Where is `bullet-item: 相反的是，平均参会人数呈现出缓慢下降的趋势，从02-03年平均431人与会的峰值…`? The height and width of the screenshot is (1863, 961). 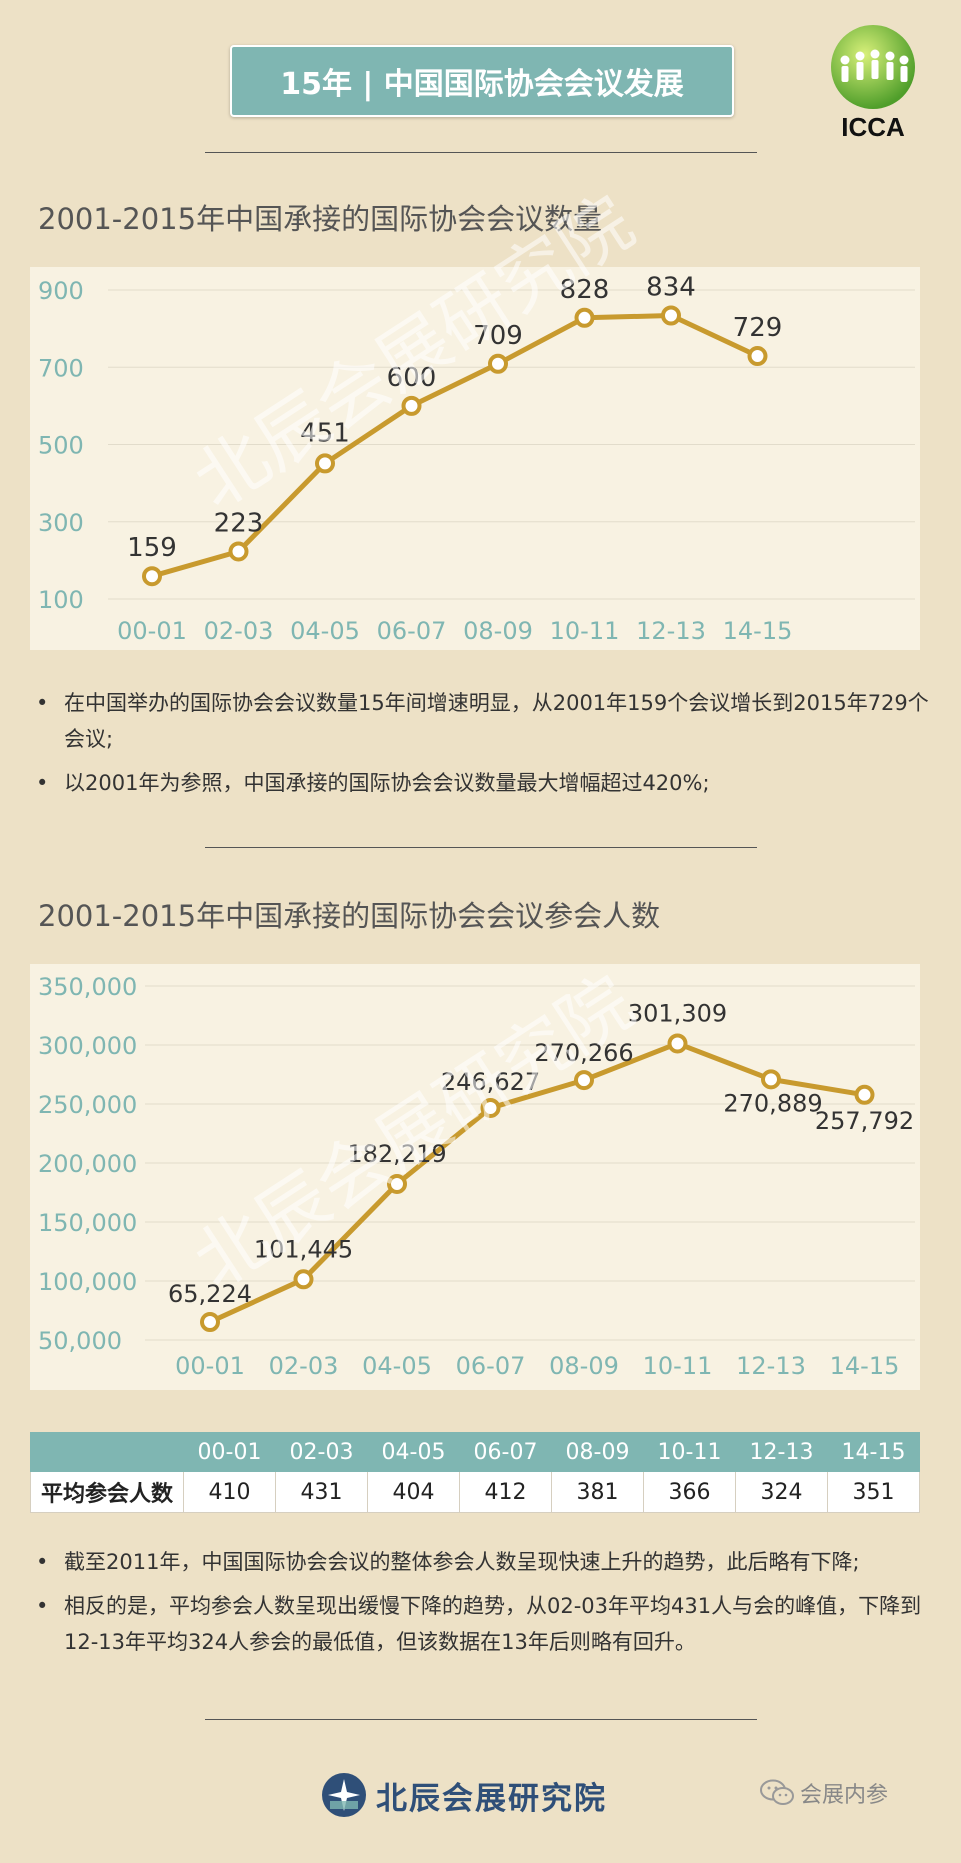
bullet-item: 相反的是，平均参会人数呈现出缓慢下降的趋势，从02-03年平均431人与会的峰值… is located at coordinates (487, 1624).